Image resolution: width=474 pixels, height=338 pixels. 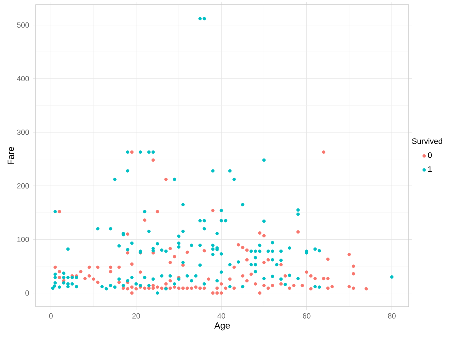 What do you see at coordinates (222, 326) in the screenshot?
I see `x-axis-title: Age` at bounding box center [222, 326].